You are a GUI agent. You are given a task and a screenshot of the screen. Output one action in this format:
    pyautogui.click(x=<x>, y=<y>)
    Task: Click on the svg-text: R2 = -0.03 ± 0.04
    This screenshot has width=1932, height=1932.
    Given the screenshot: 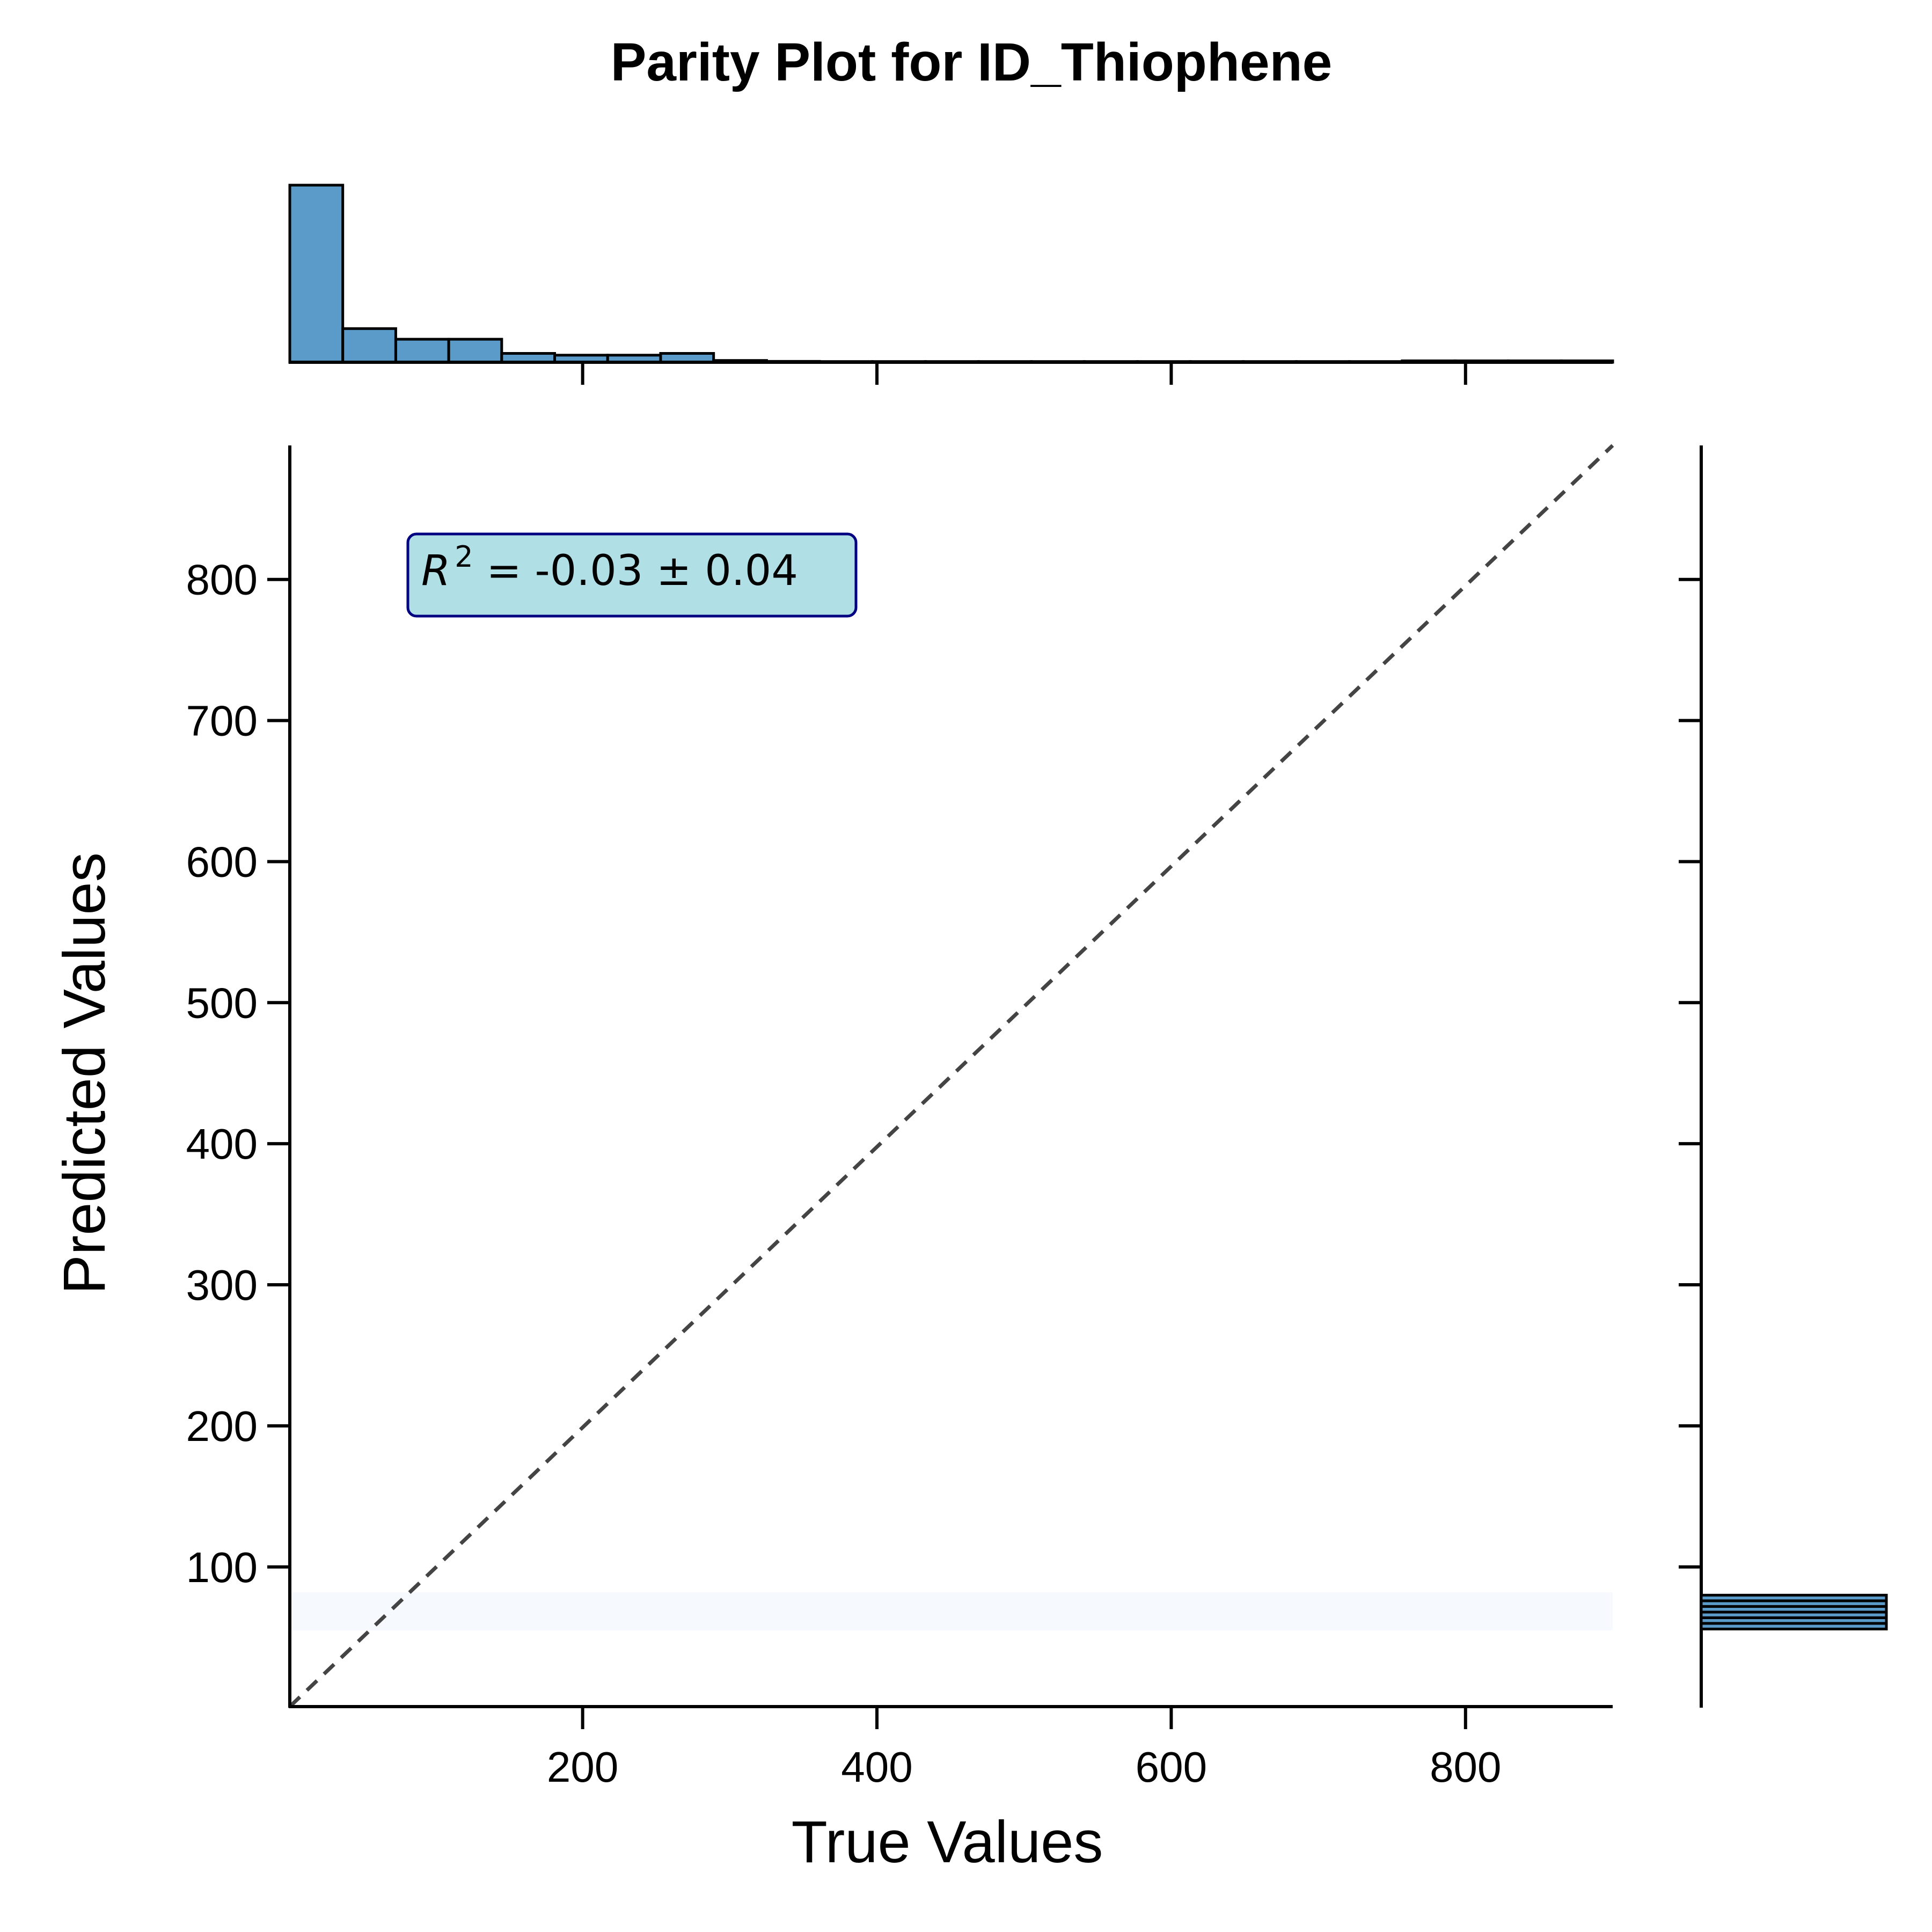 What is the action you would take?
    pyautogui.click(x=609, y=567)
    